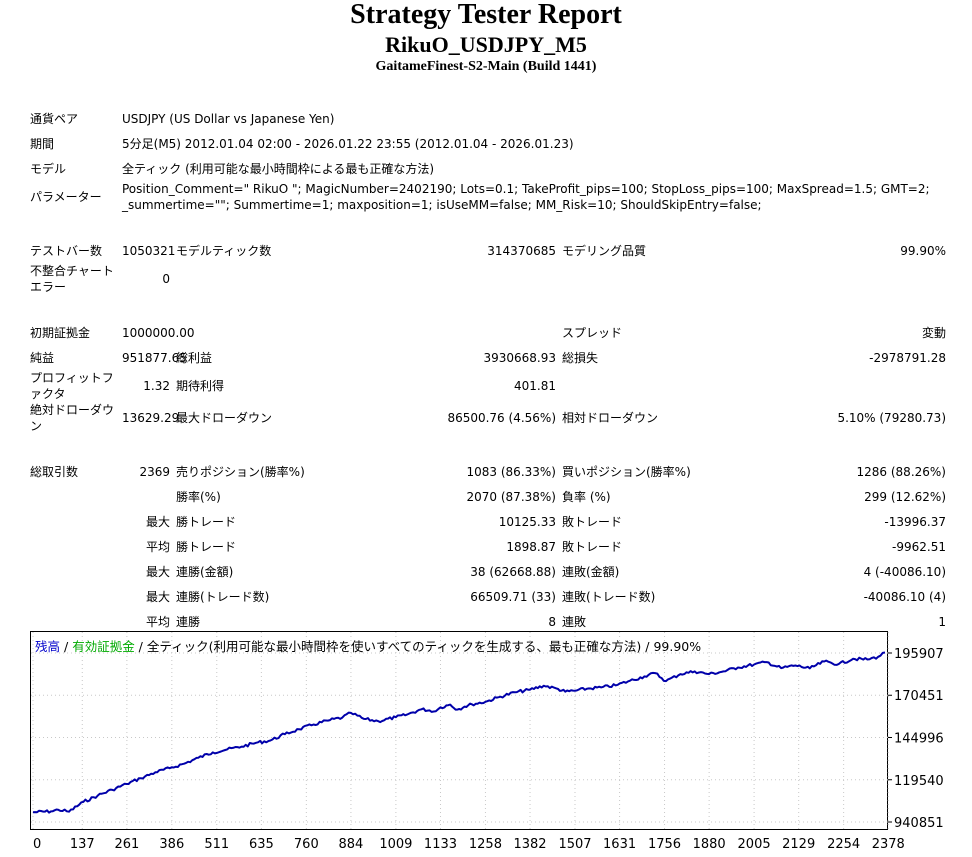 This screenshot has height=857, width=972. Describe the element at coordinates (552, 621) in the screenshot. I see `avg-consec-wins-value: 8` at that location.